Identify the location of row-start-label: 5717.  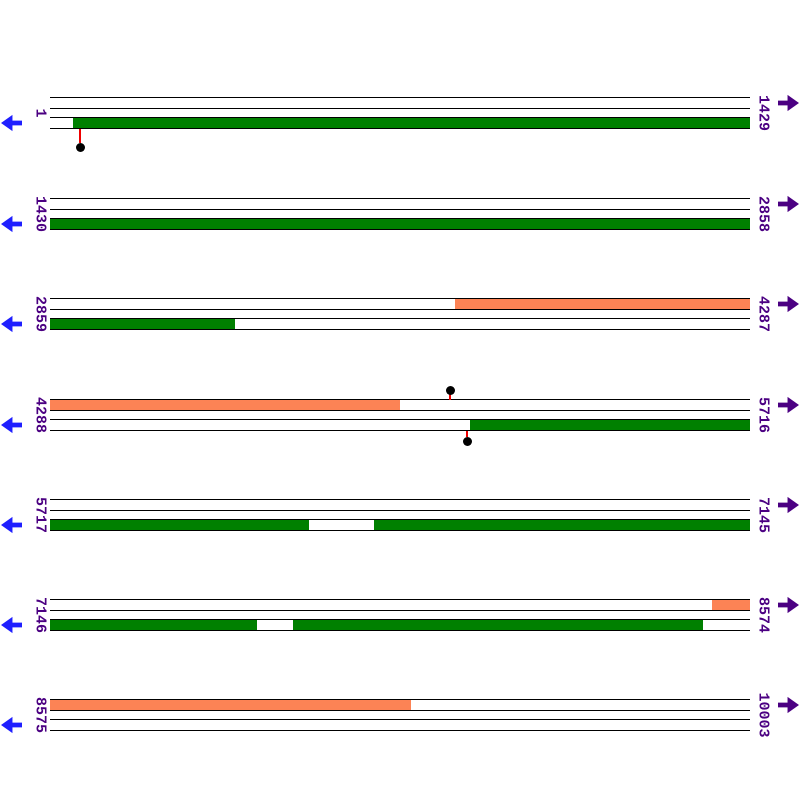
(40, 515).